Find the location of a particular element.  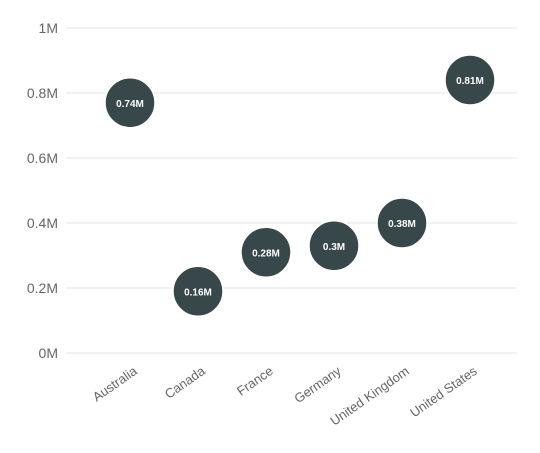

y-tick-label: 0.2M is located at coordinates (42, 288).